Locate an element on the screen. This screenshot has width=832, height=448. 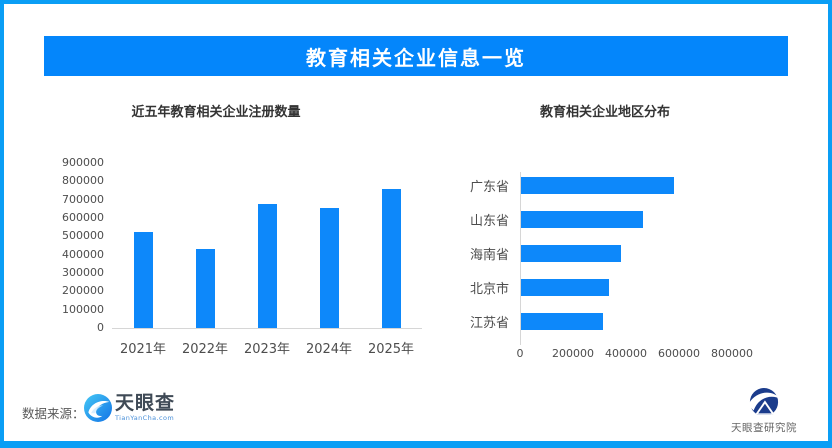
research-institute-logo: 天眼查研究院 is located at coordinates (764, 411).